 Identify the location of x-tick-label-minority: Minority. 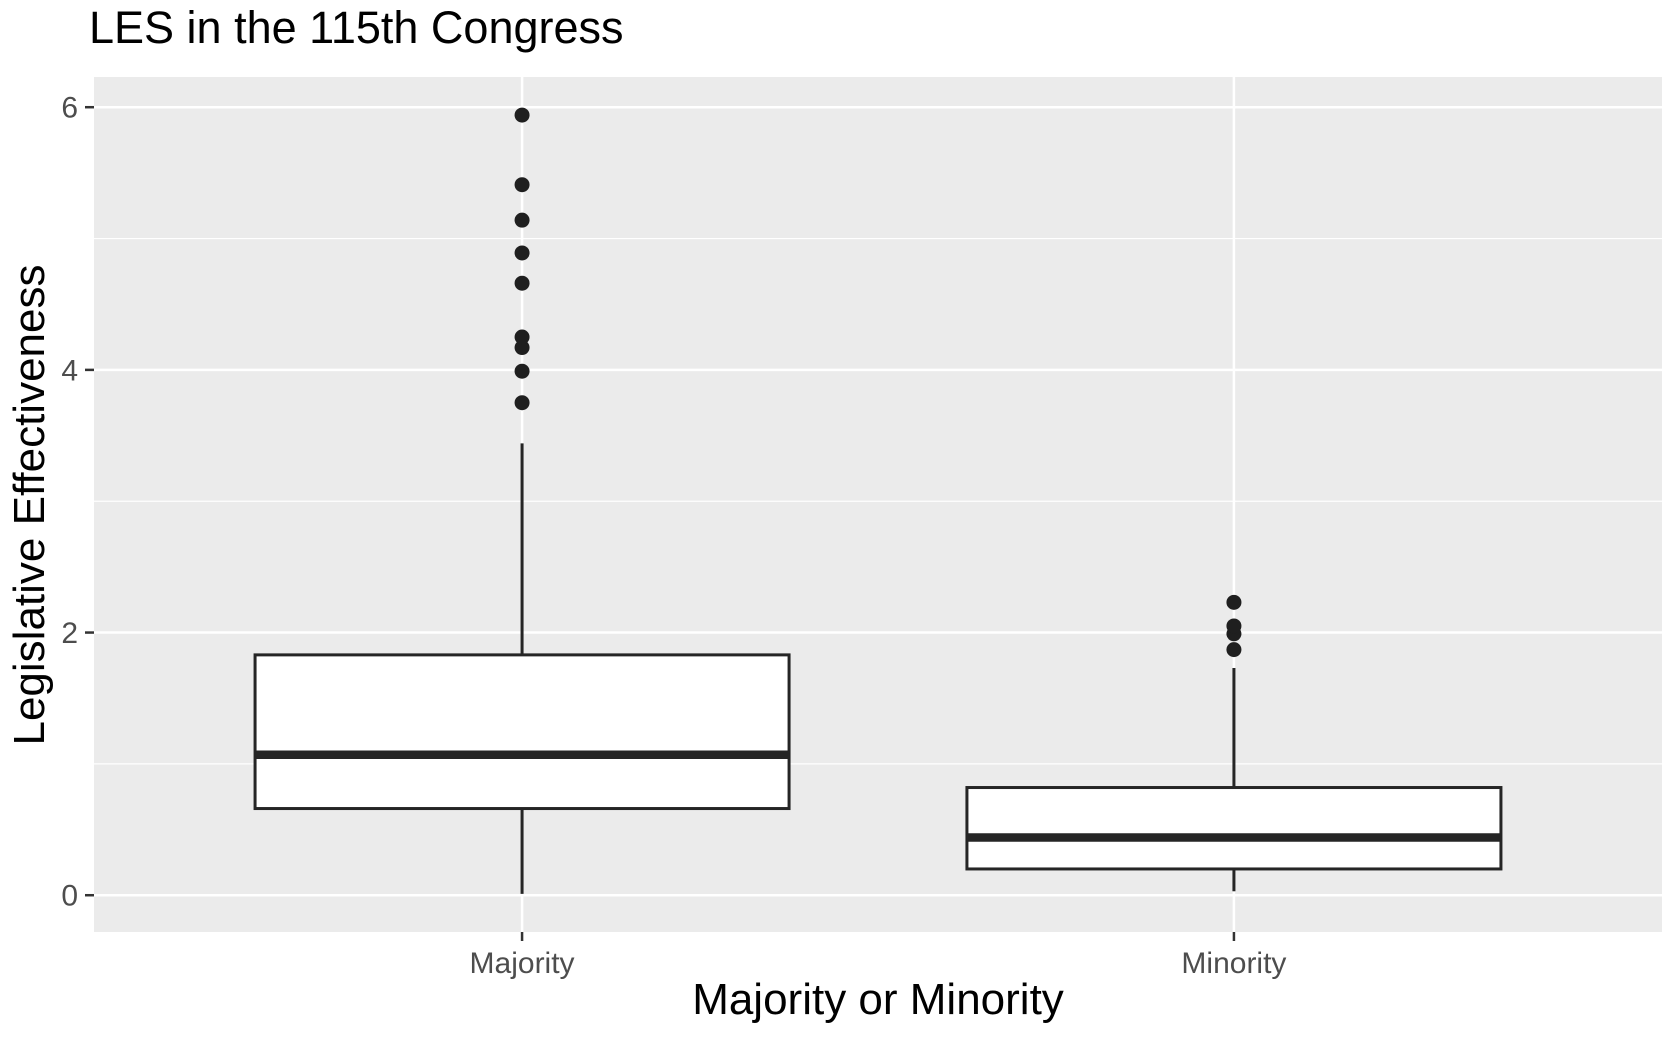
(1233, 963).